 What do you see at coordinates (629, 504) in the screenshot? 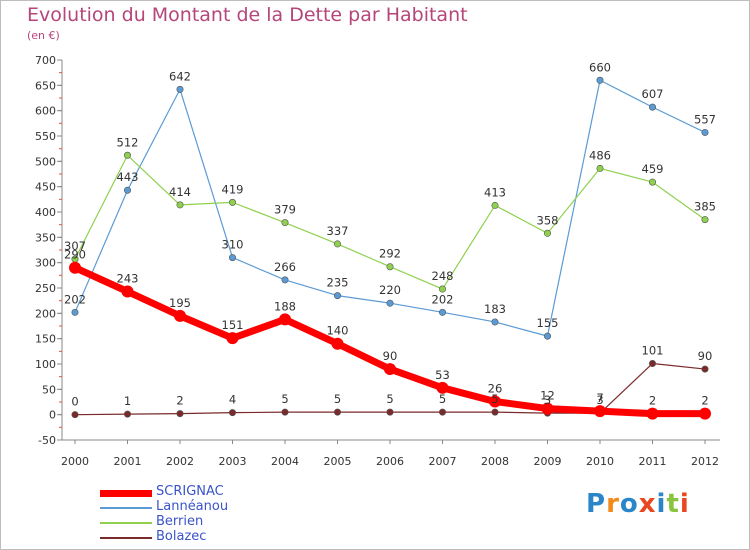
I see `logo-letter: o` at bounding box center [629, 504].